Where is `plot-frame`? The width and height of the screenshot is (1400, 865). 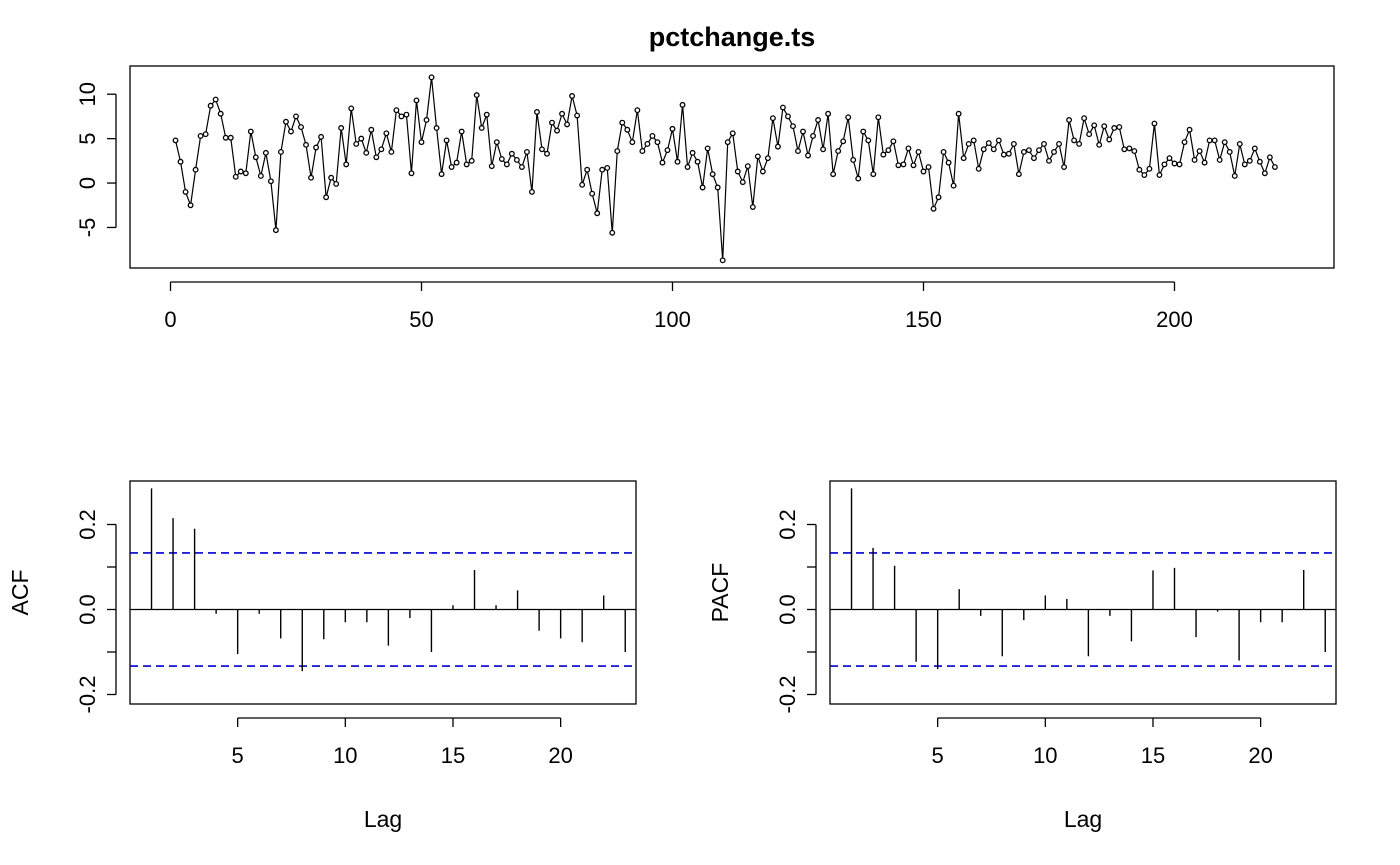 plot-frame is located at coordinates (383, 592).